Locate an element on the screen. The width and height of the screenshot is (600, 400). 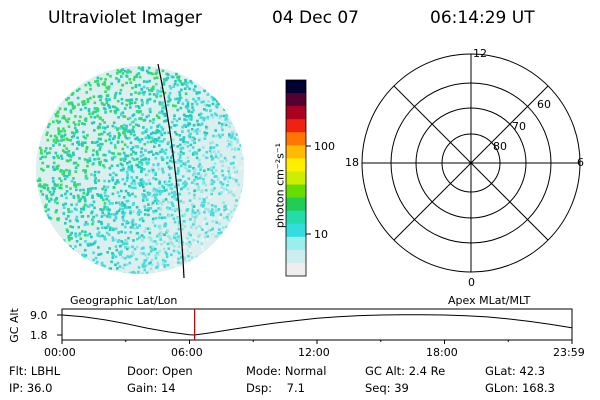
mlt-label-0: 0 is located at coordinates (471, 282).